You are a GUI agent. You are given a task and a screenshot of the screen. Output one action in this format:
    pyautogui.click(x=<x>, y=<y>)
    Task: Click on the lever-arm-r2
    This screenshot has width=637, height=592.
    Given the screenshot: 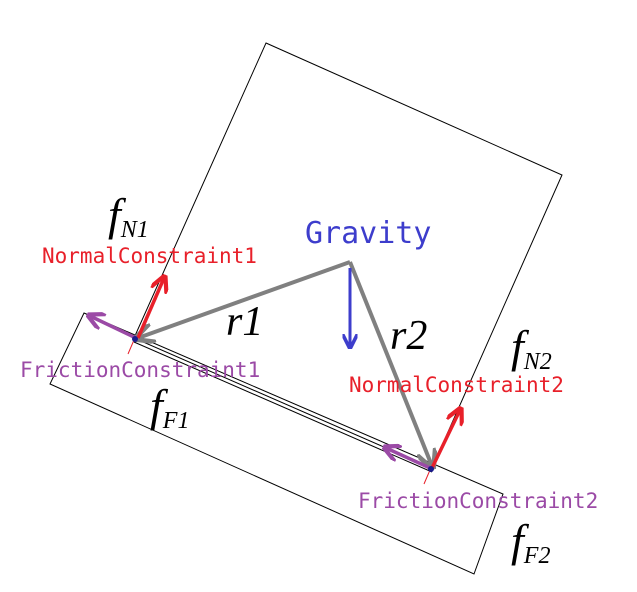 What is the action you would take?
    pyautogui.click(x=390, y=363)
    